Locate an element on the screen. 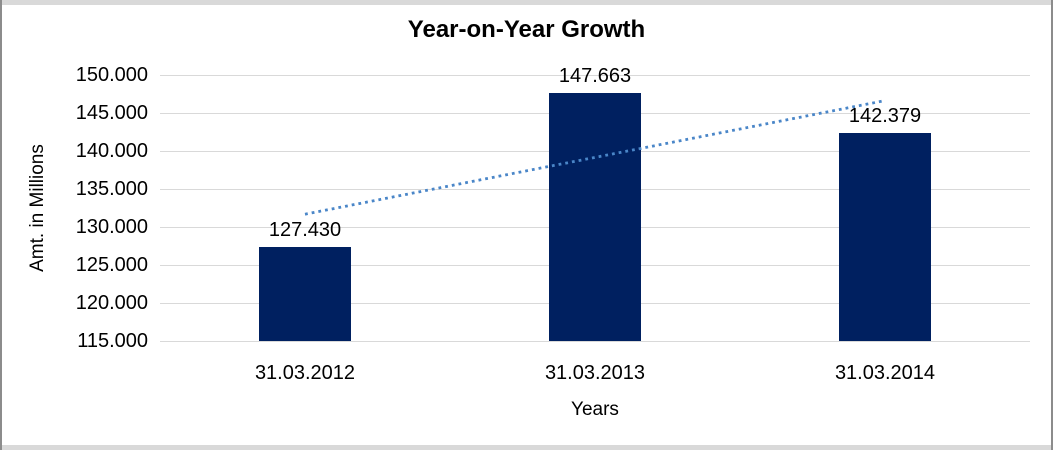  y-tick-label: 150.000 is located at coordinates (111, 75).